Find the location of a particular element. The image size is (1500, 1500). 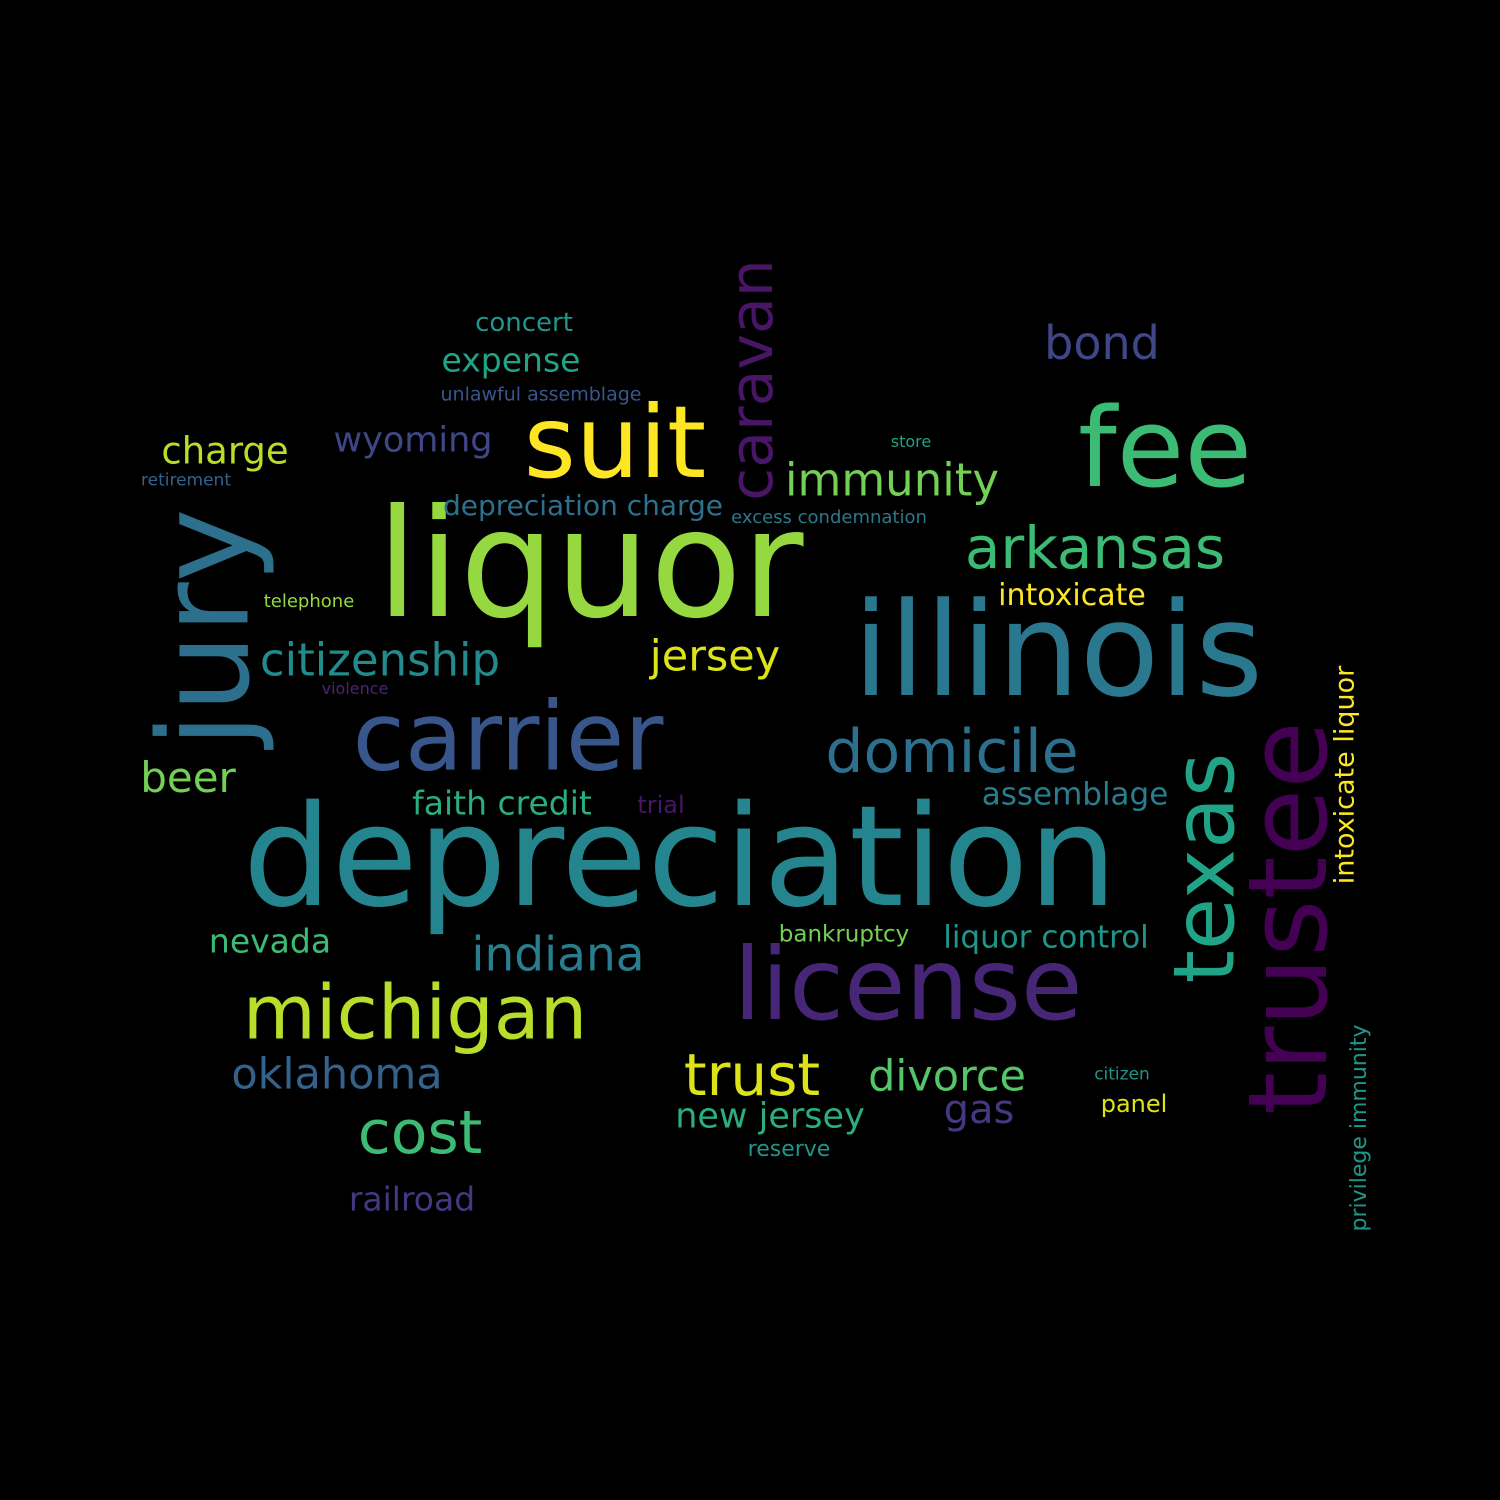

word-cost: cost is located at coordinates (420, 1133).